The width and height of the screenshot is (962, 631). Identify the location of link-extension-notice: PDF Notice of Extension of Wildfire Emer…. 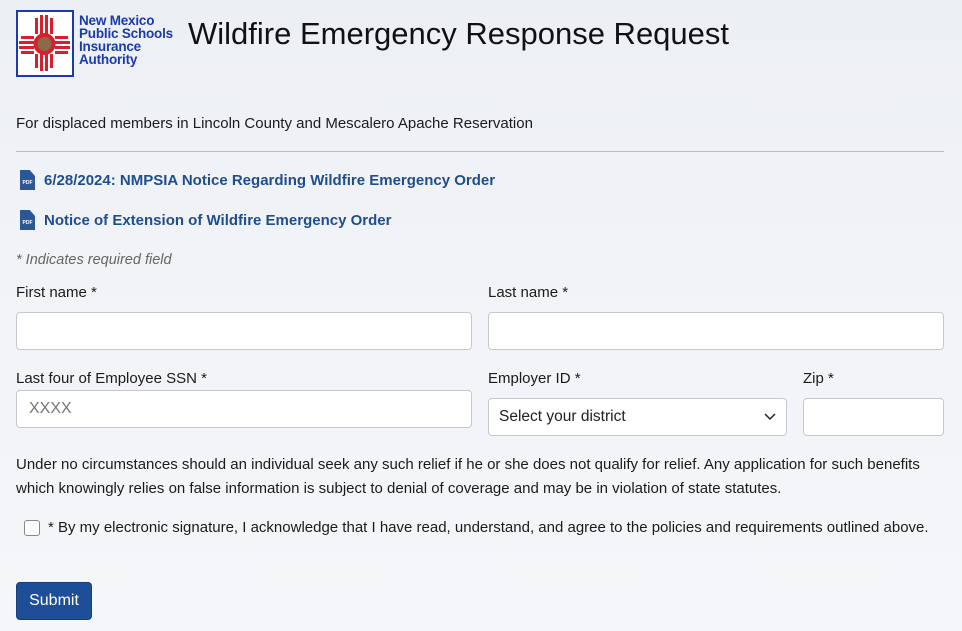
(205, 220).